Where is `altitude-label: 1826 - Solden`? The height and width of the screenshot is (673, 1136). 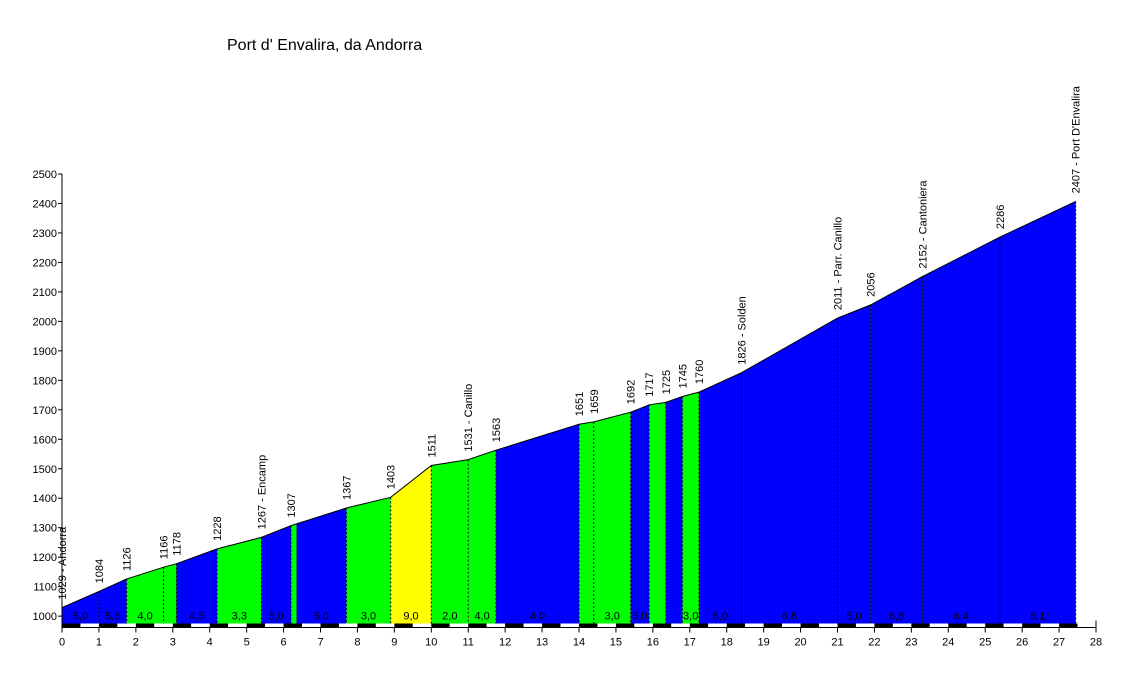 altitude-label: 1826 - Solden is located at coordinates (743, 330).